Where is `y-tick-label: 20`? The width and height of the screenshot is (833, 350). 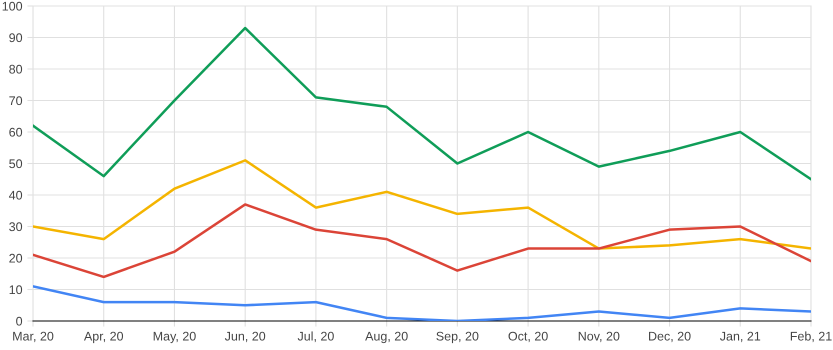 y-tick-label: 20 is located at coordinates (15, 258).